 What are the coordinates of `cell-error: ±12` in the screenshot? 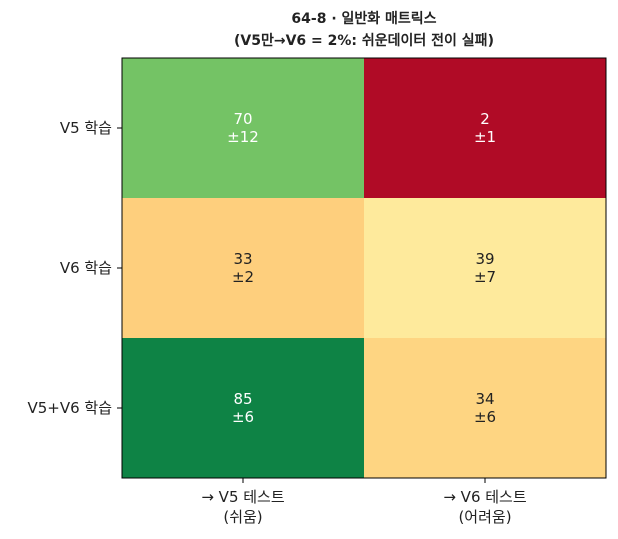 It's located at (243, 137).